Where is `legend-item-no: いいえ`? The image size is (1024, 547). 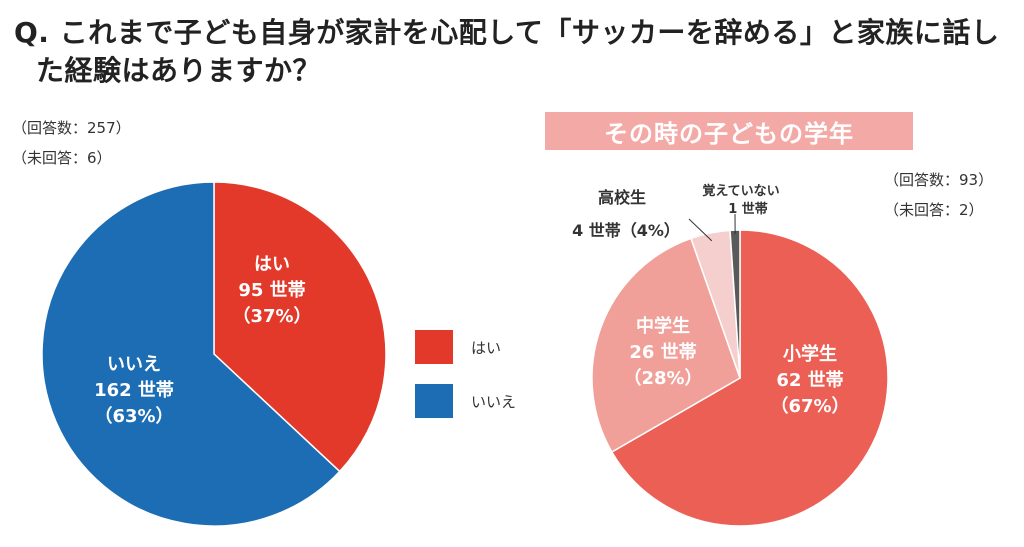
legend-item-no: いいえ is located at coordinates (465, 401).